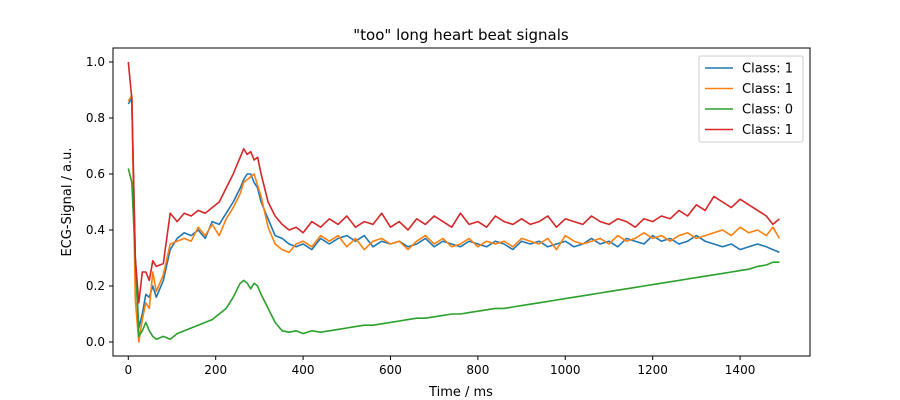  What do you see at coordinates (128, 370) in the screenshot?
I see `x-tick-label: 0` at bounding box center [128, 370].